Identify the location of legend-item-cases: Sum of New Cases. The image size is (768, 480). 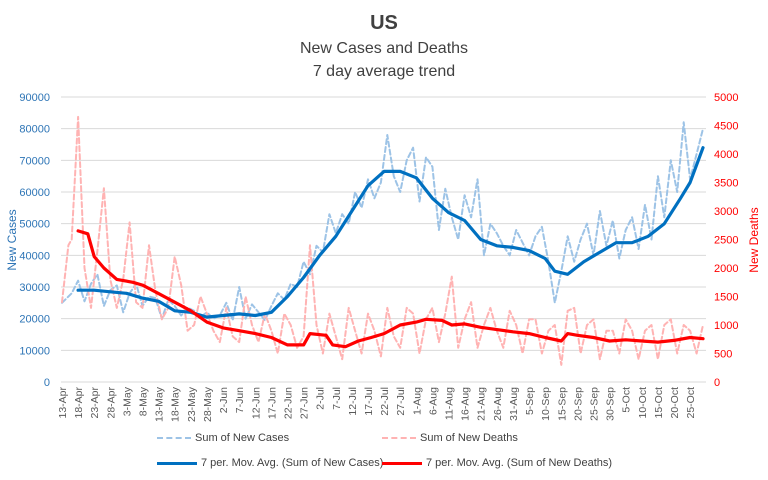
(223, 438).